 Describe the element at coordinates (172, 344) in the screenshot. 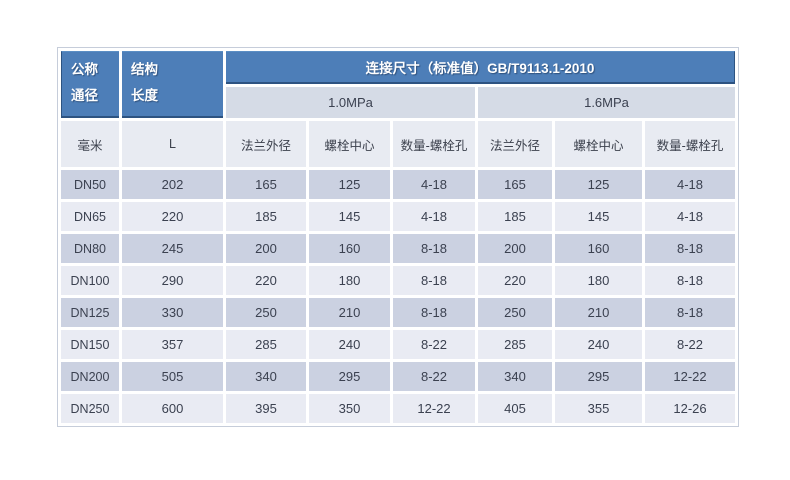

I see `table-cell: 357` at that location.